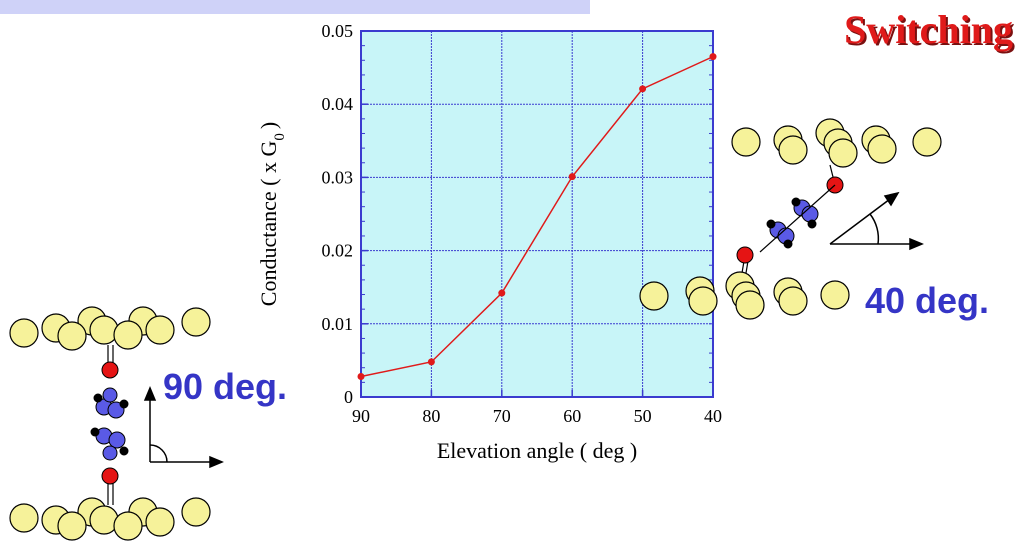 The height and width of the screenshot is (541, 1025). I want to click on molecule-40-deg, so click(790, 219).